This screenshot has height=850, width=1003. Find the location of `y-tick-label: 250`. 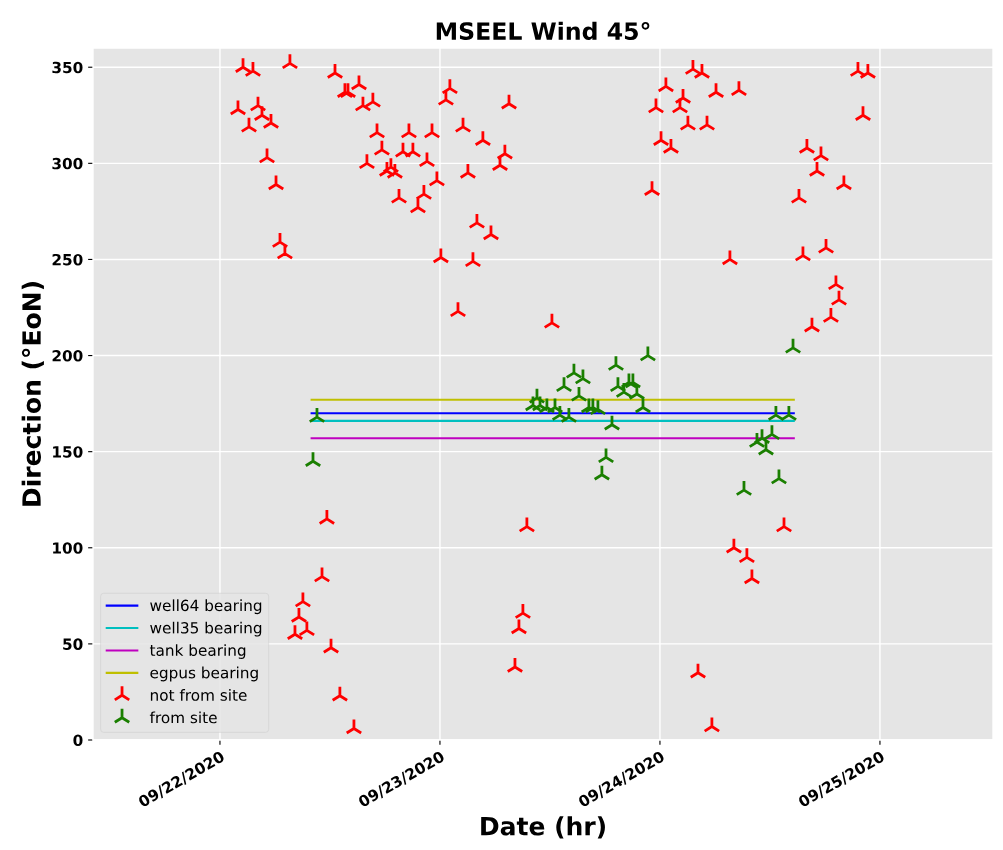

y-tick-label: 250 is located at coordinates (67, 259).